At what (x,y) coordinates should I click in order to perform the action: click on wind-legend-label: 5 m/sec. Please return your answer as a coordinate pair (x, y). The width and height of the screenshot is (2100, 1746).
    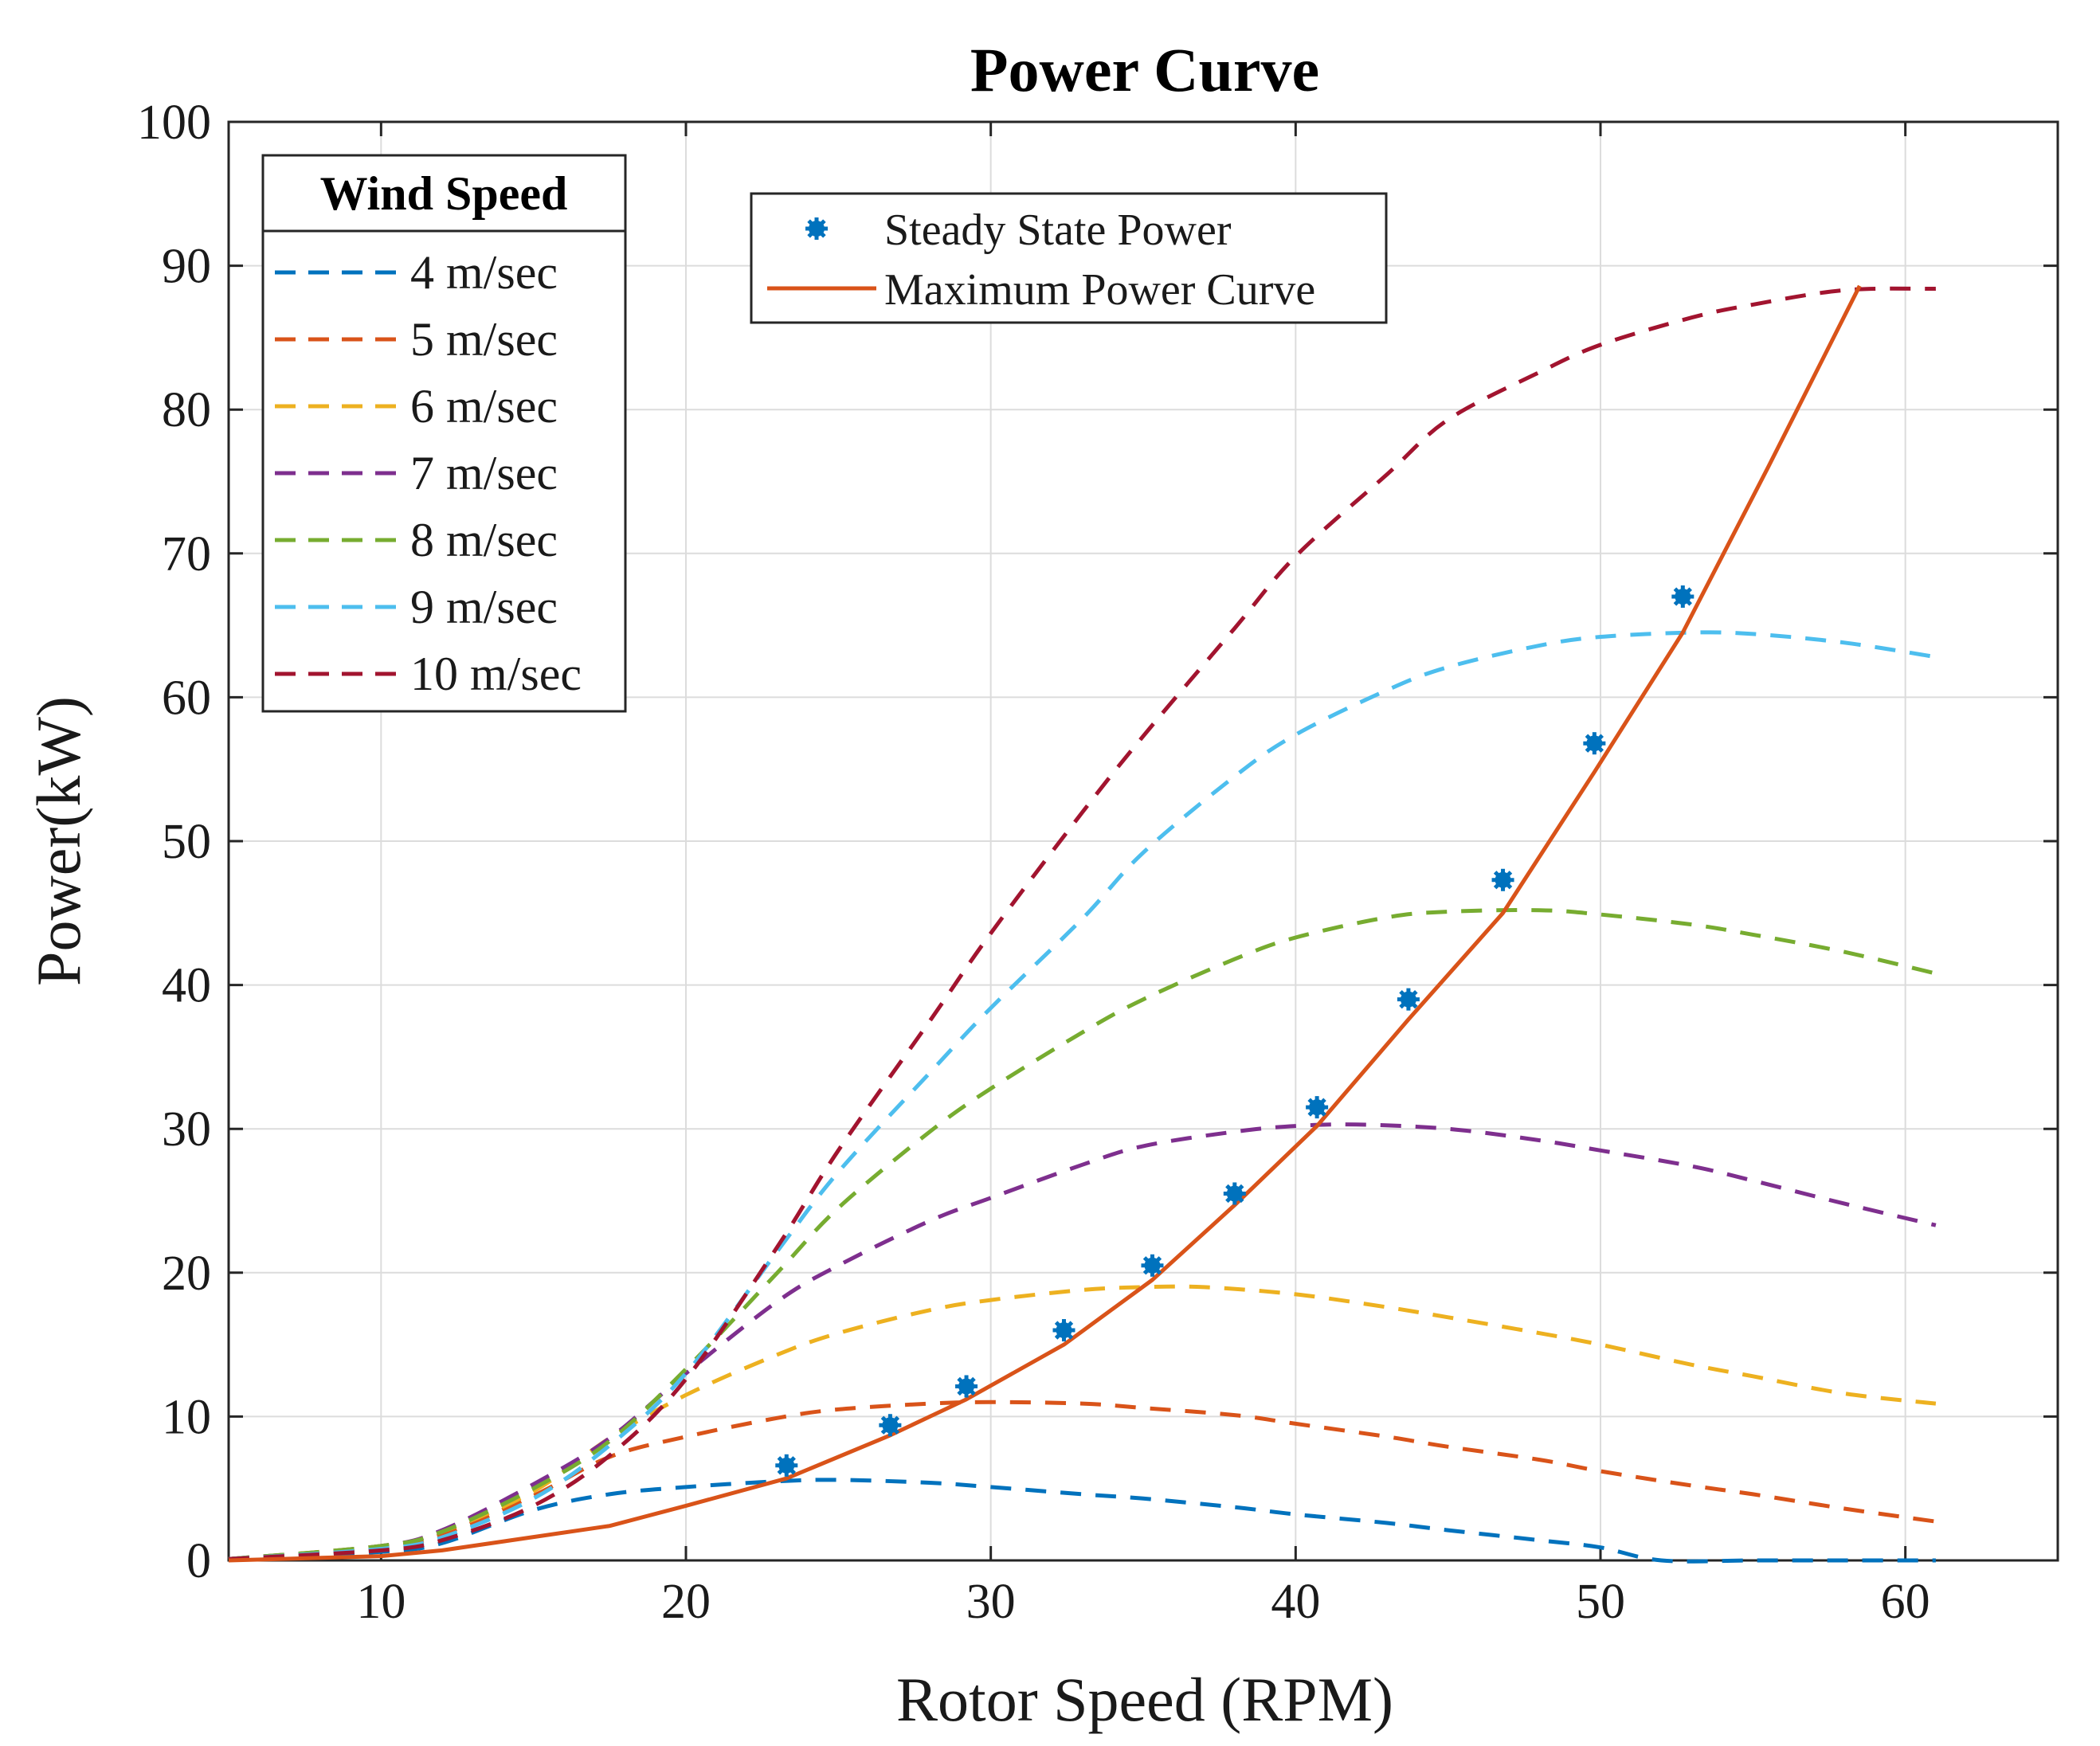
    Looking at the image, I should click on (484, 339).